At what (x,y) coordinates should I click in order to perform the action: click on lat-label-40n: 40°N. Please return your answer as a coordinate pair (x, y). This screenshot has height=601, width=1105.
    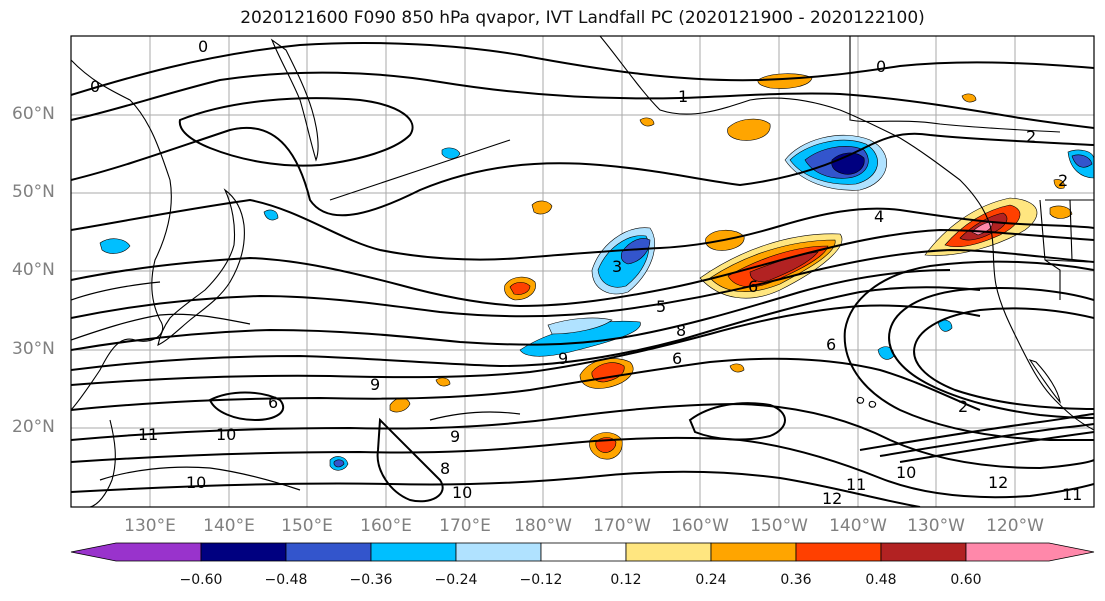
    Looking at the image, I should click on (33, 270).